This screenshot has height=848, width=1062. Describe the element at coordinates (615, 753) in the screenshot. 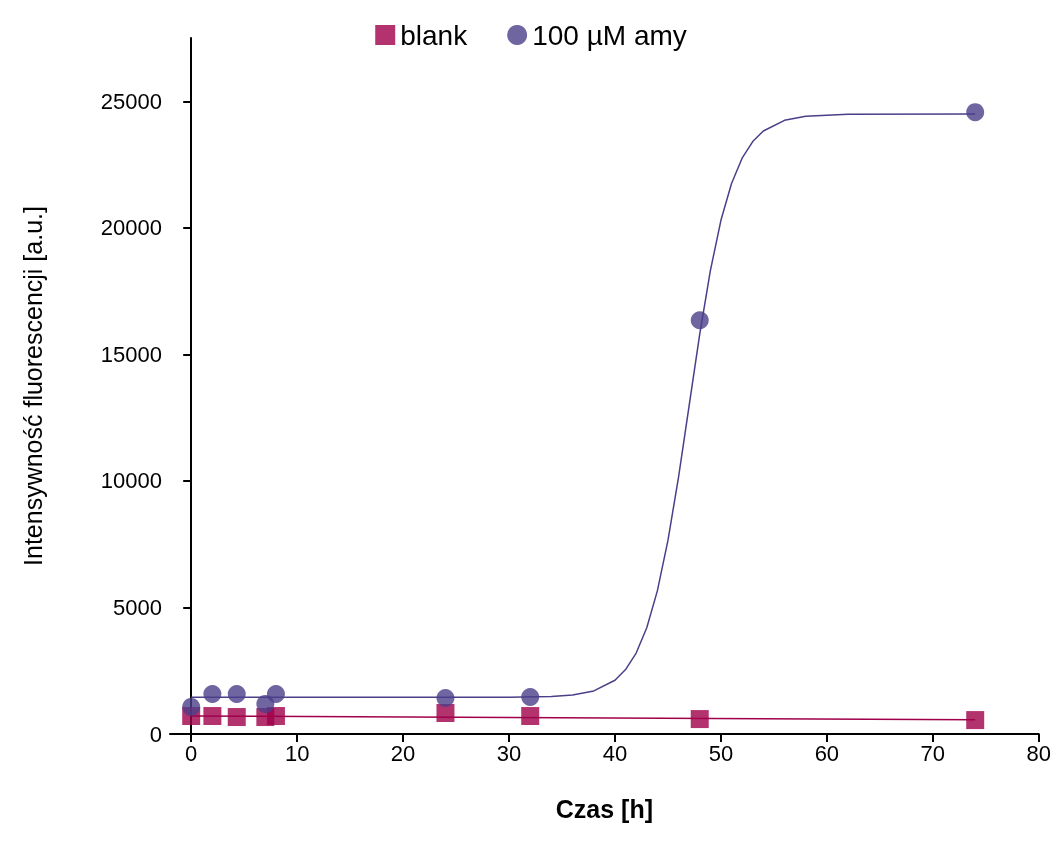

I see `x-tick-label: 40` at that location.